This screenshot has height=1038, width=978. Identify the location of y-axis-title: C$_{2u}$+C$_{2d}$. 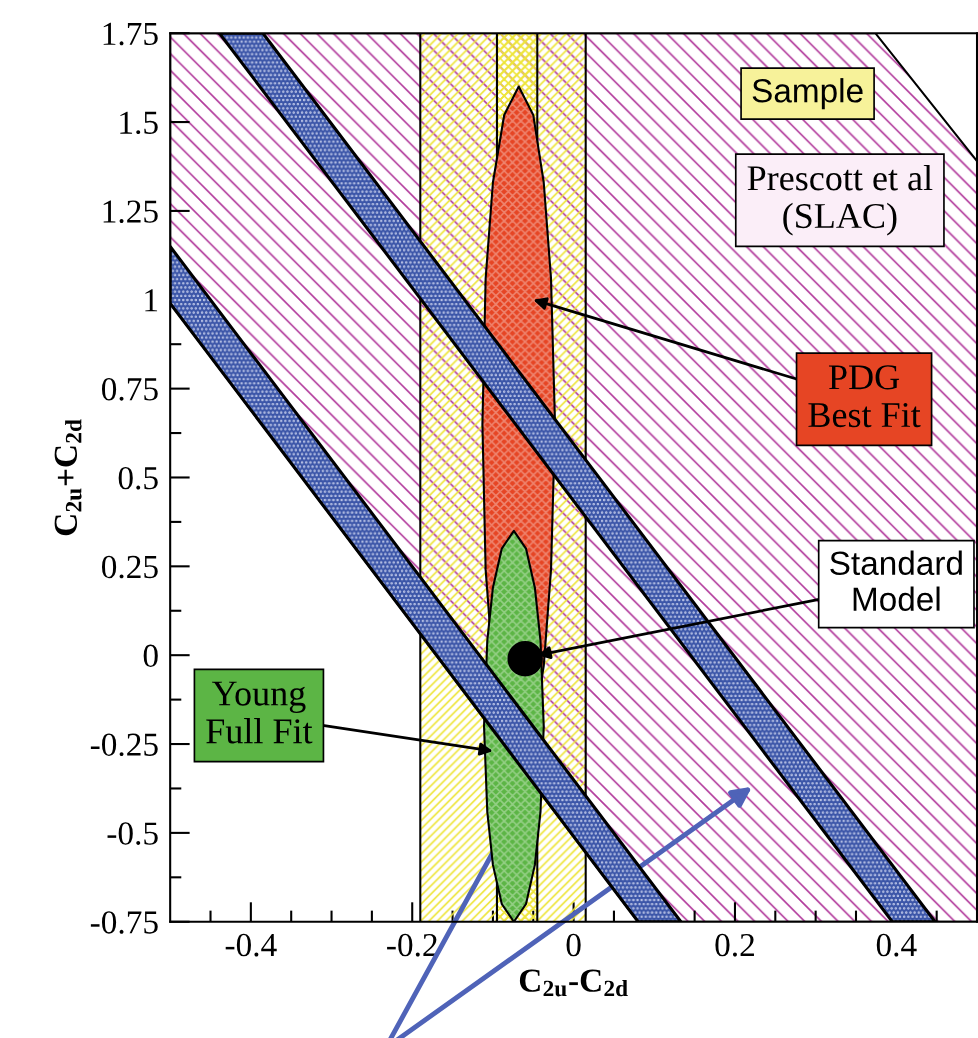
(68, 477).